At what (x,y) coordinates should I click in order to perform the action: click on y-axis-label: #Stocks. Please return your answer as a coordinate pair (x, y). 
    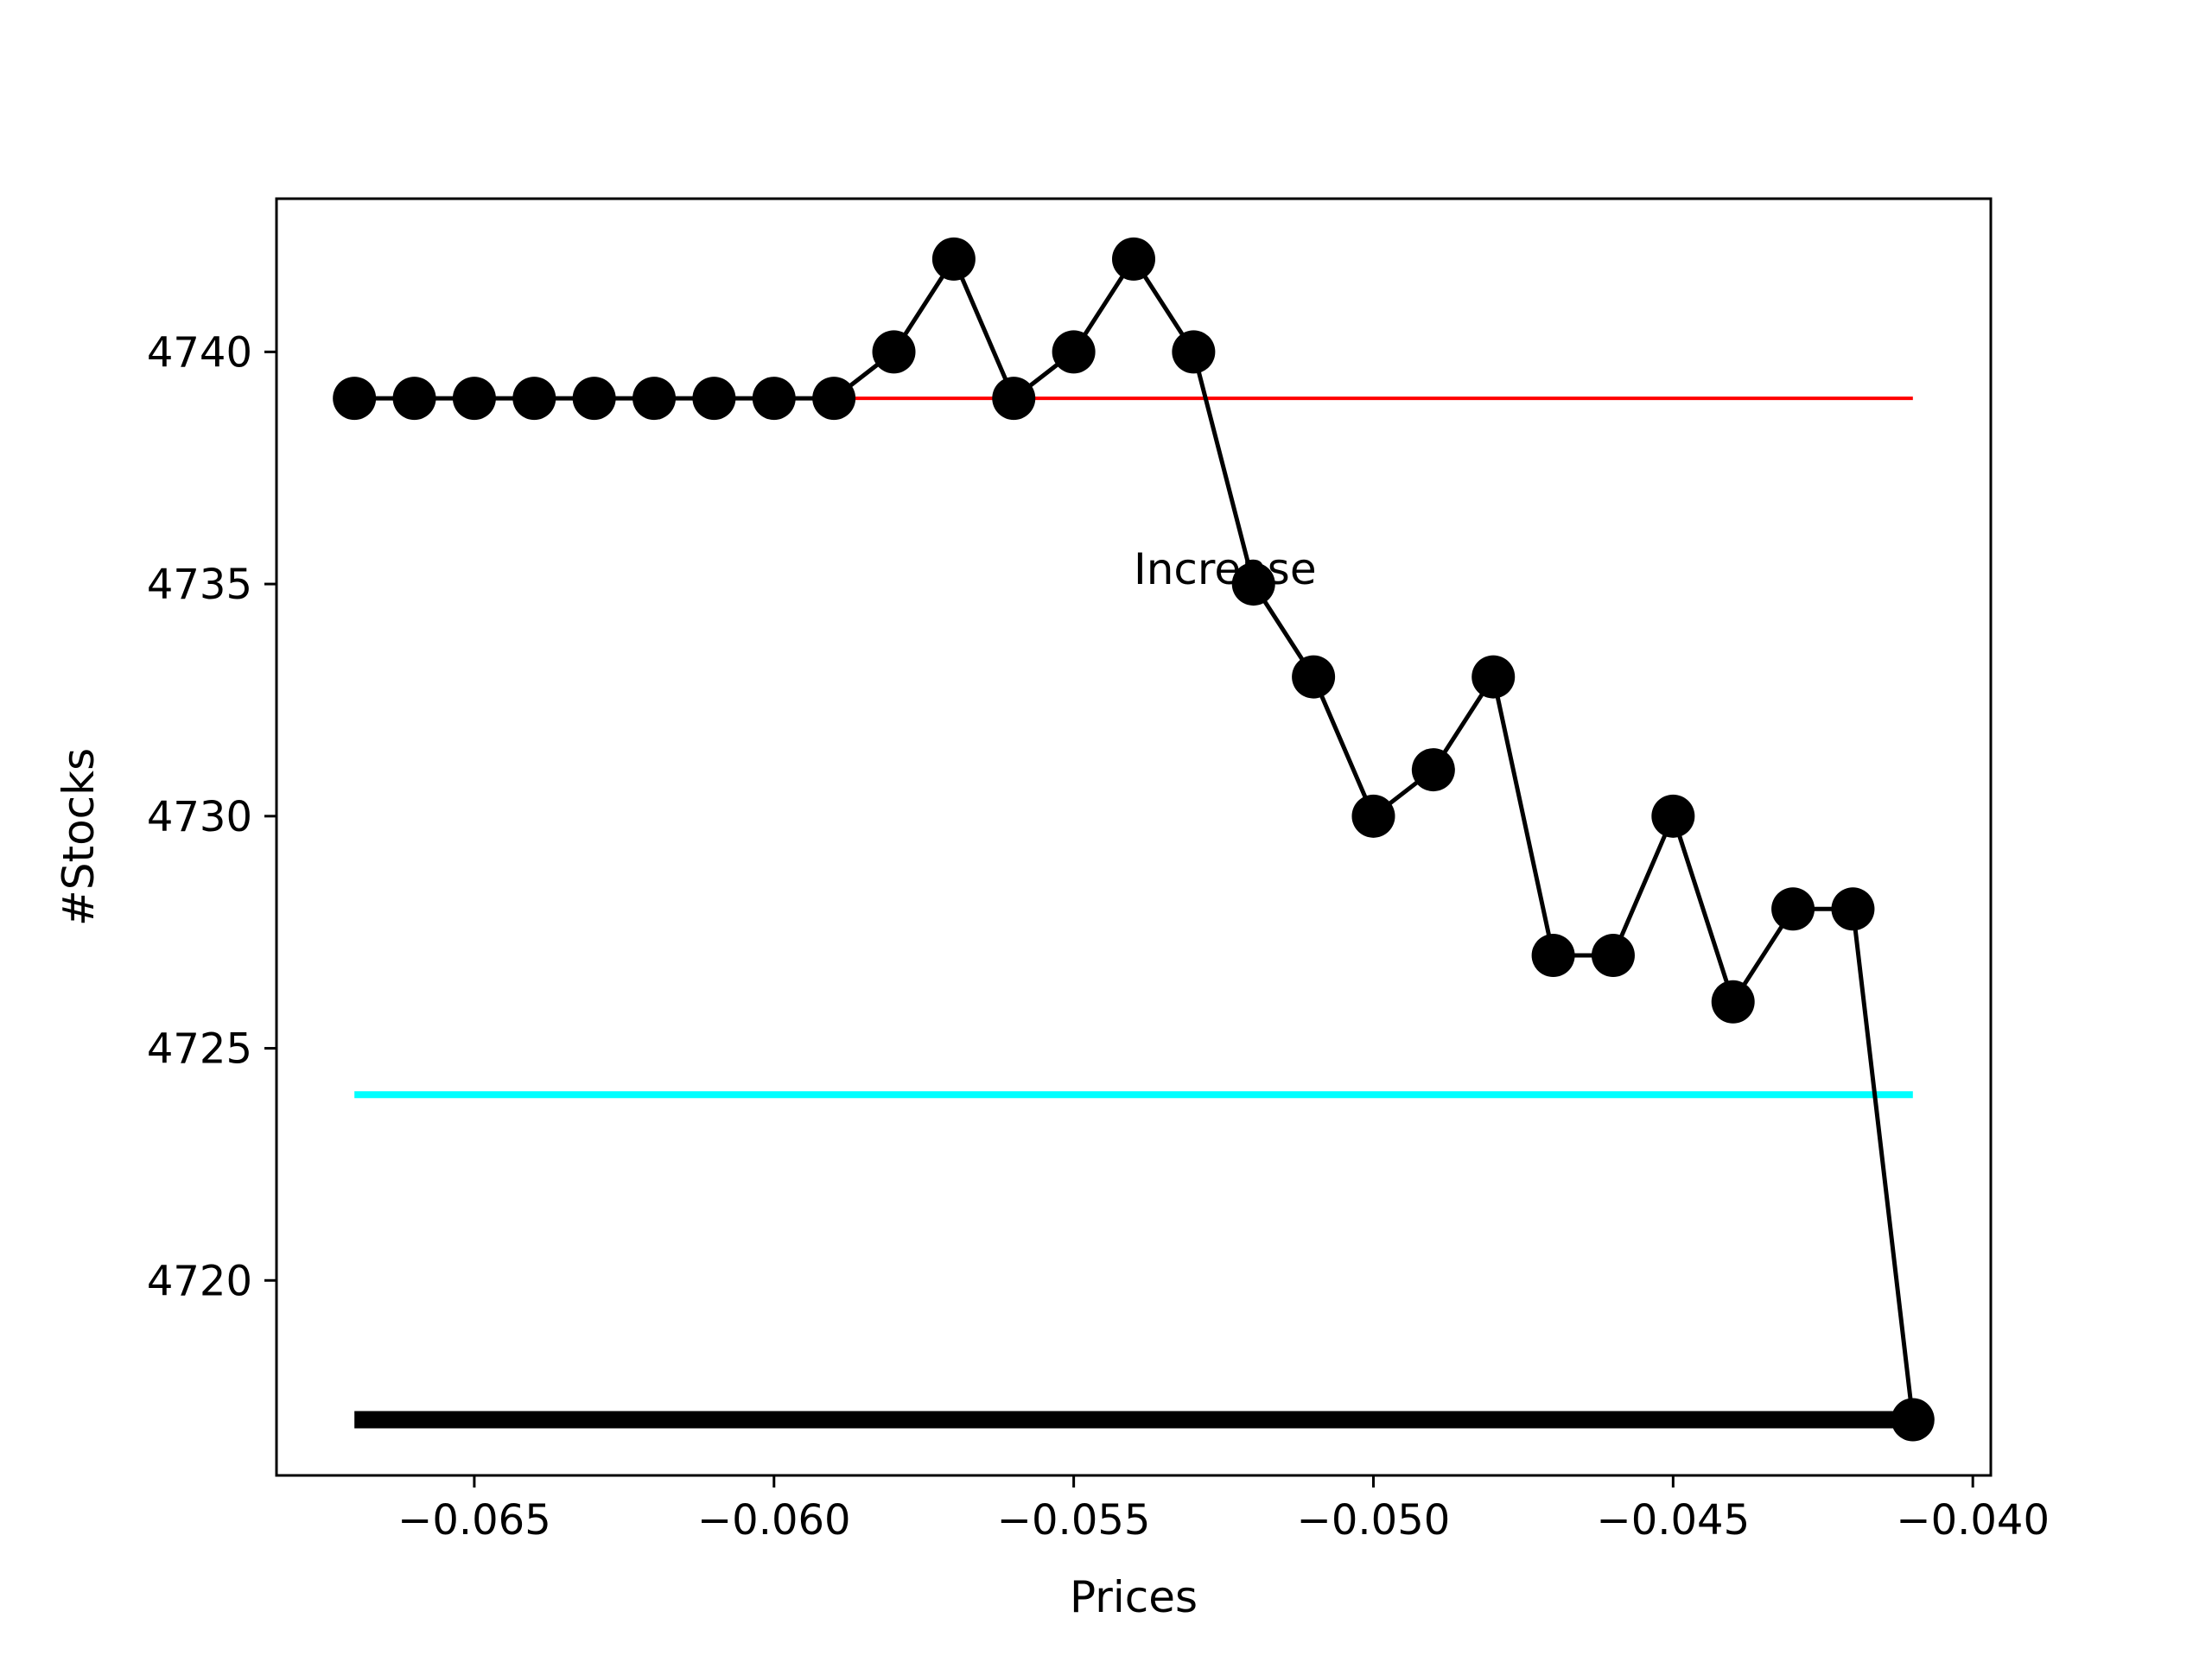
    Looking at the image, I should click on (79, 837).